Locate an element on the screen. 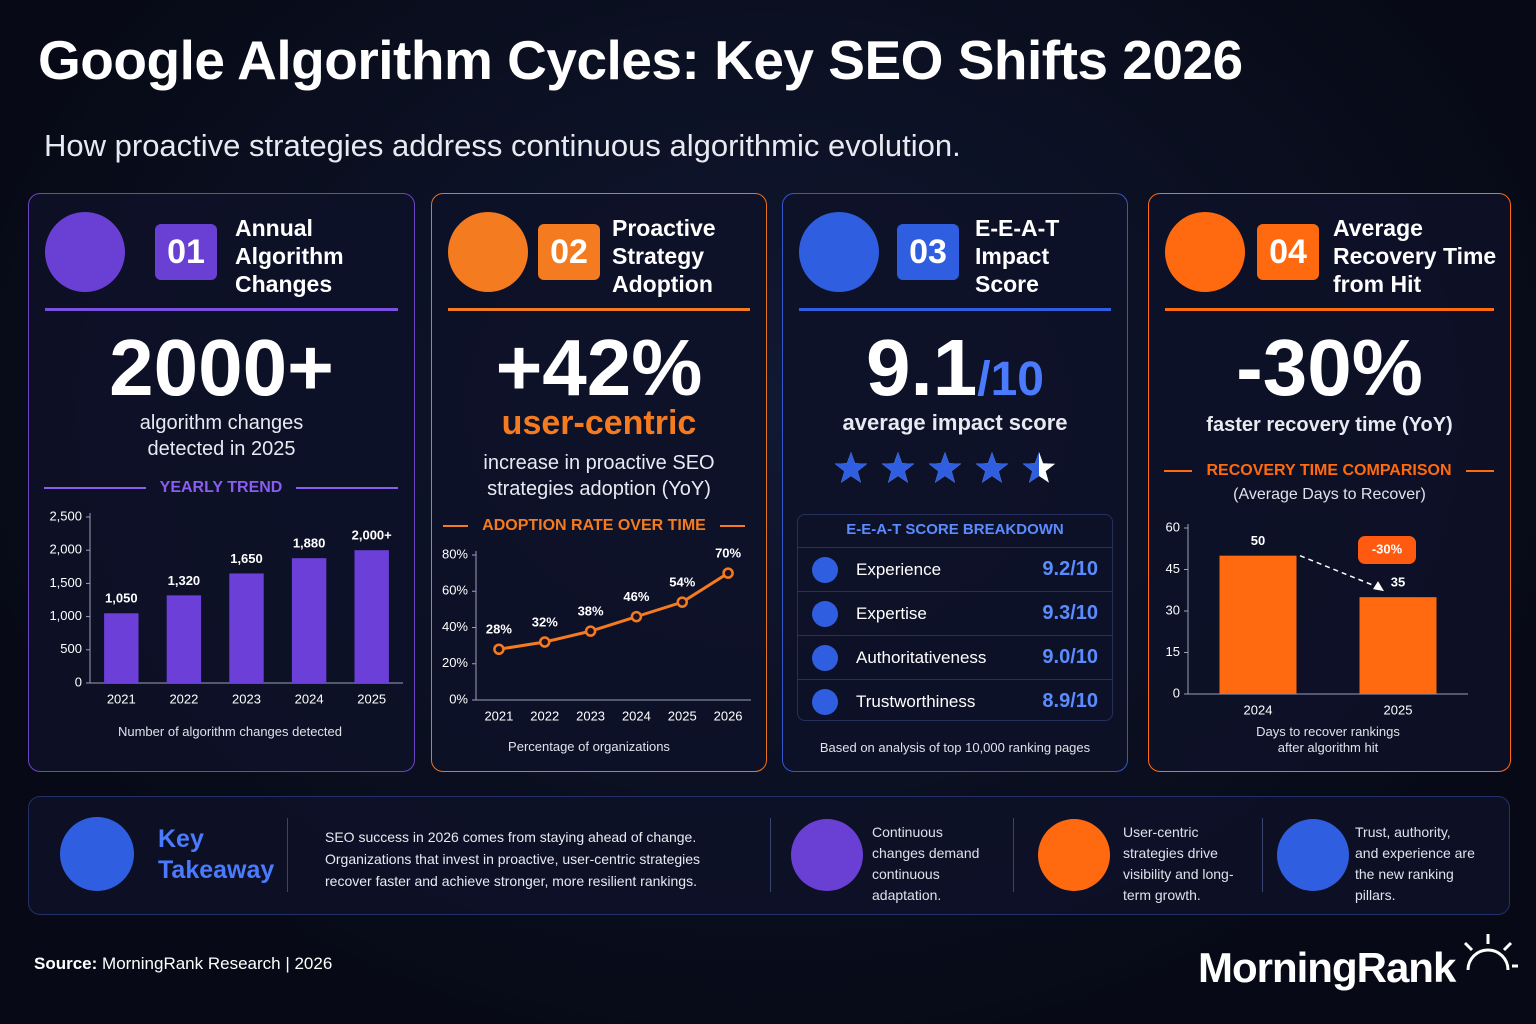 Image resolution: width=1536 pixels, height=1024 pixels. breakdown-row: Authoritativeness 9.0/10 is located at coordinates (955, 657).